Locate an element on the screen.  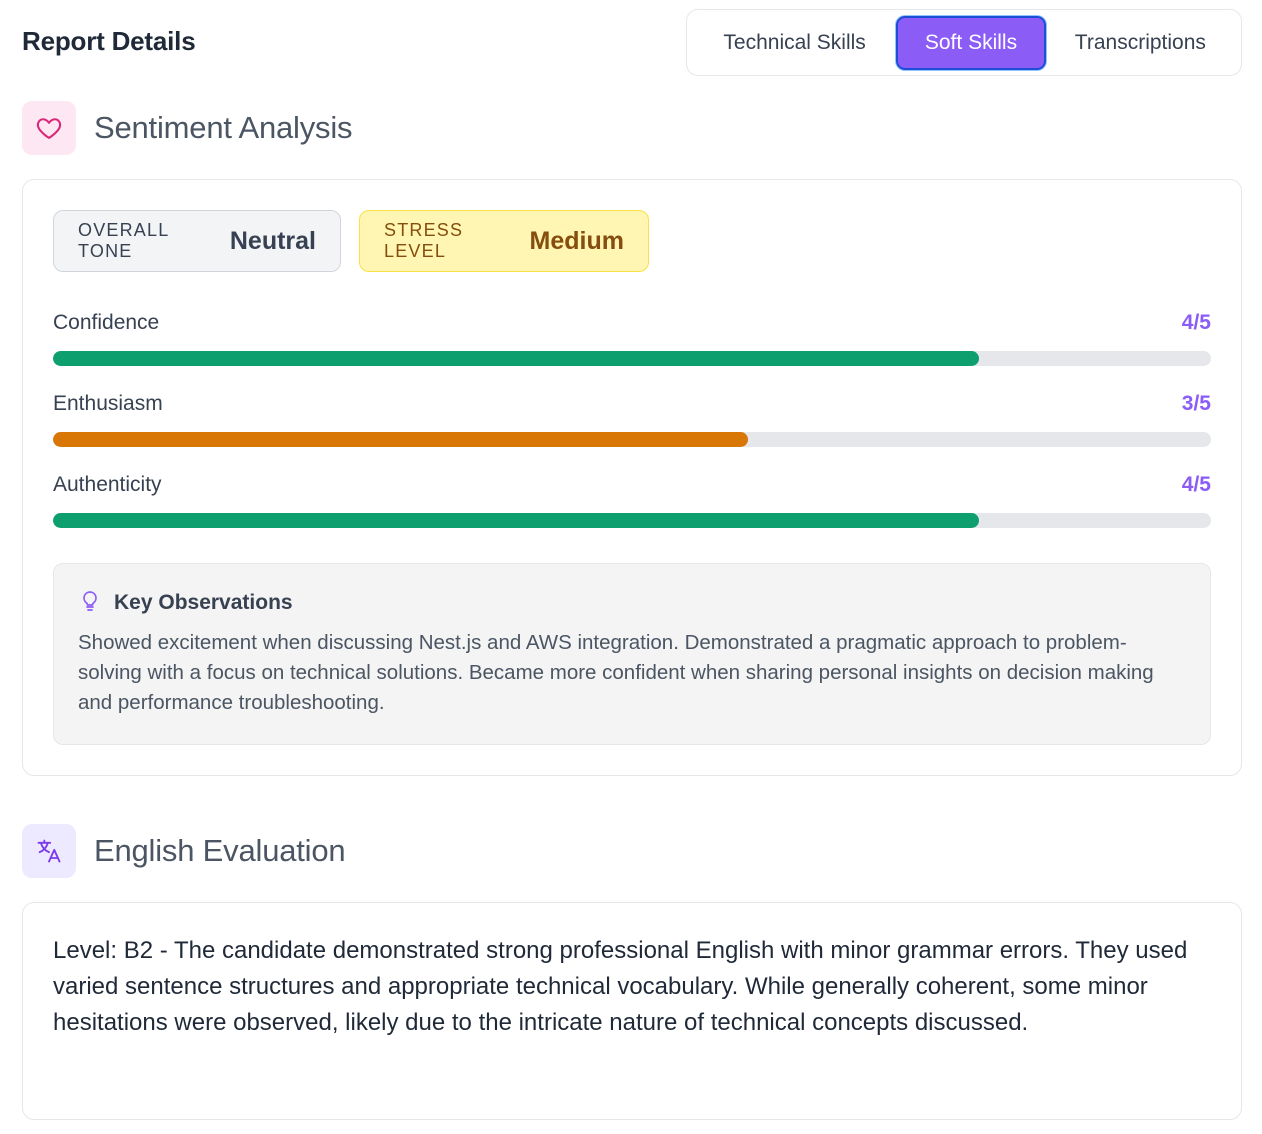
overall-tone-value: Neutral is located at coordinates (272, 240).